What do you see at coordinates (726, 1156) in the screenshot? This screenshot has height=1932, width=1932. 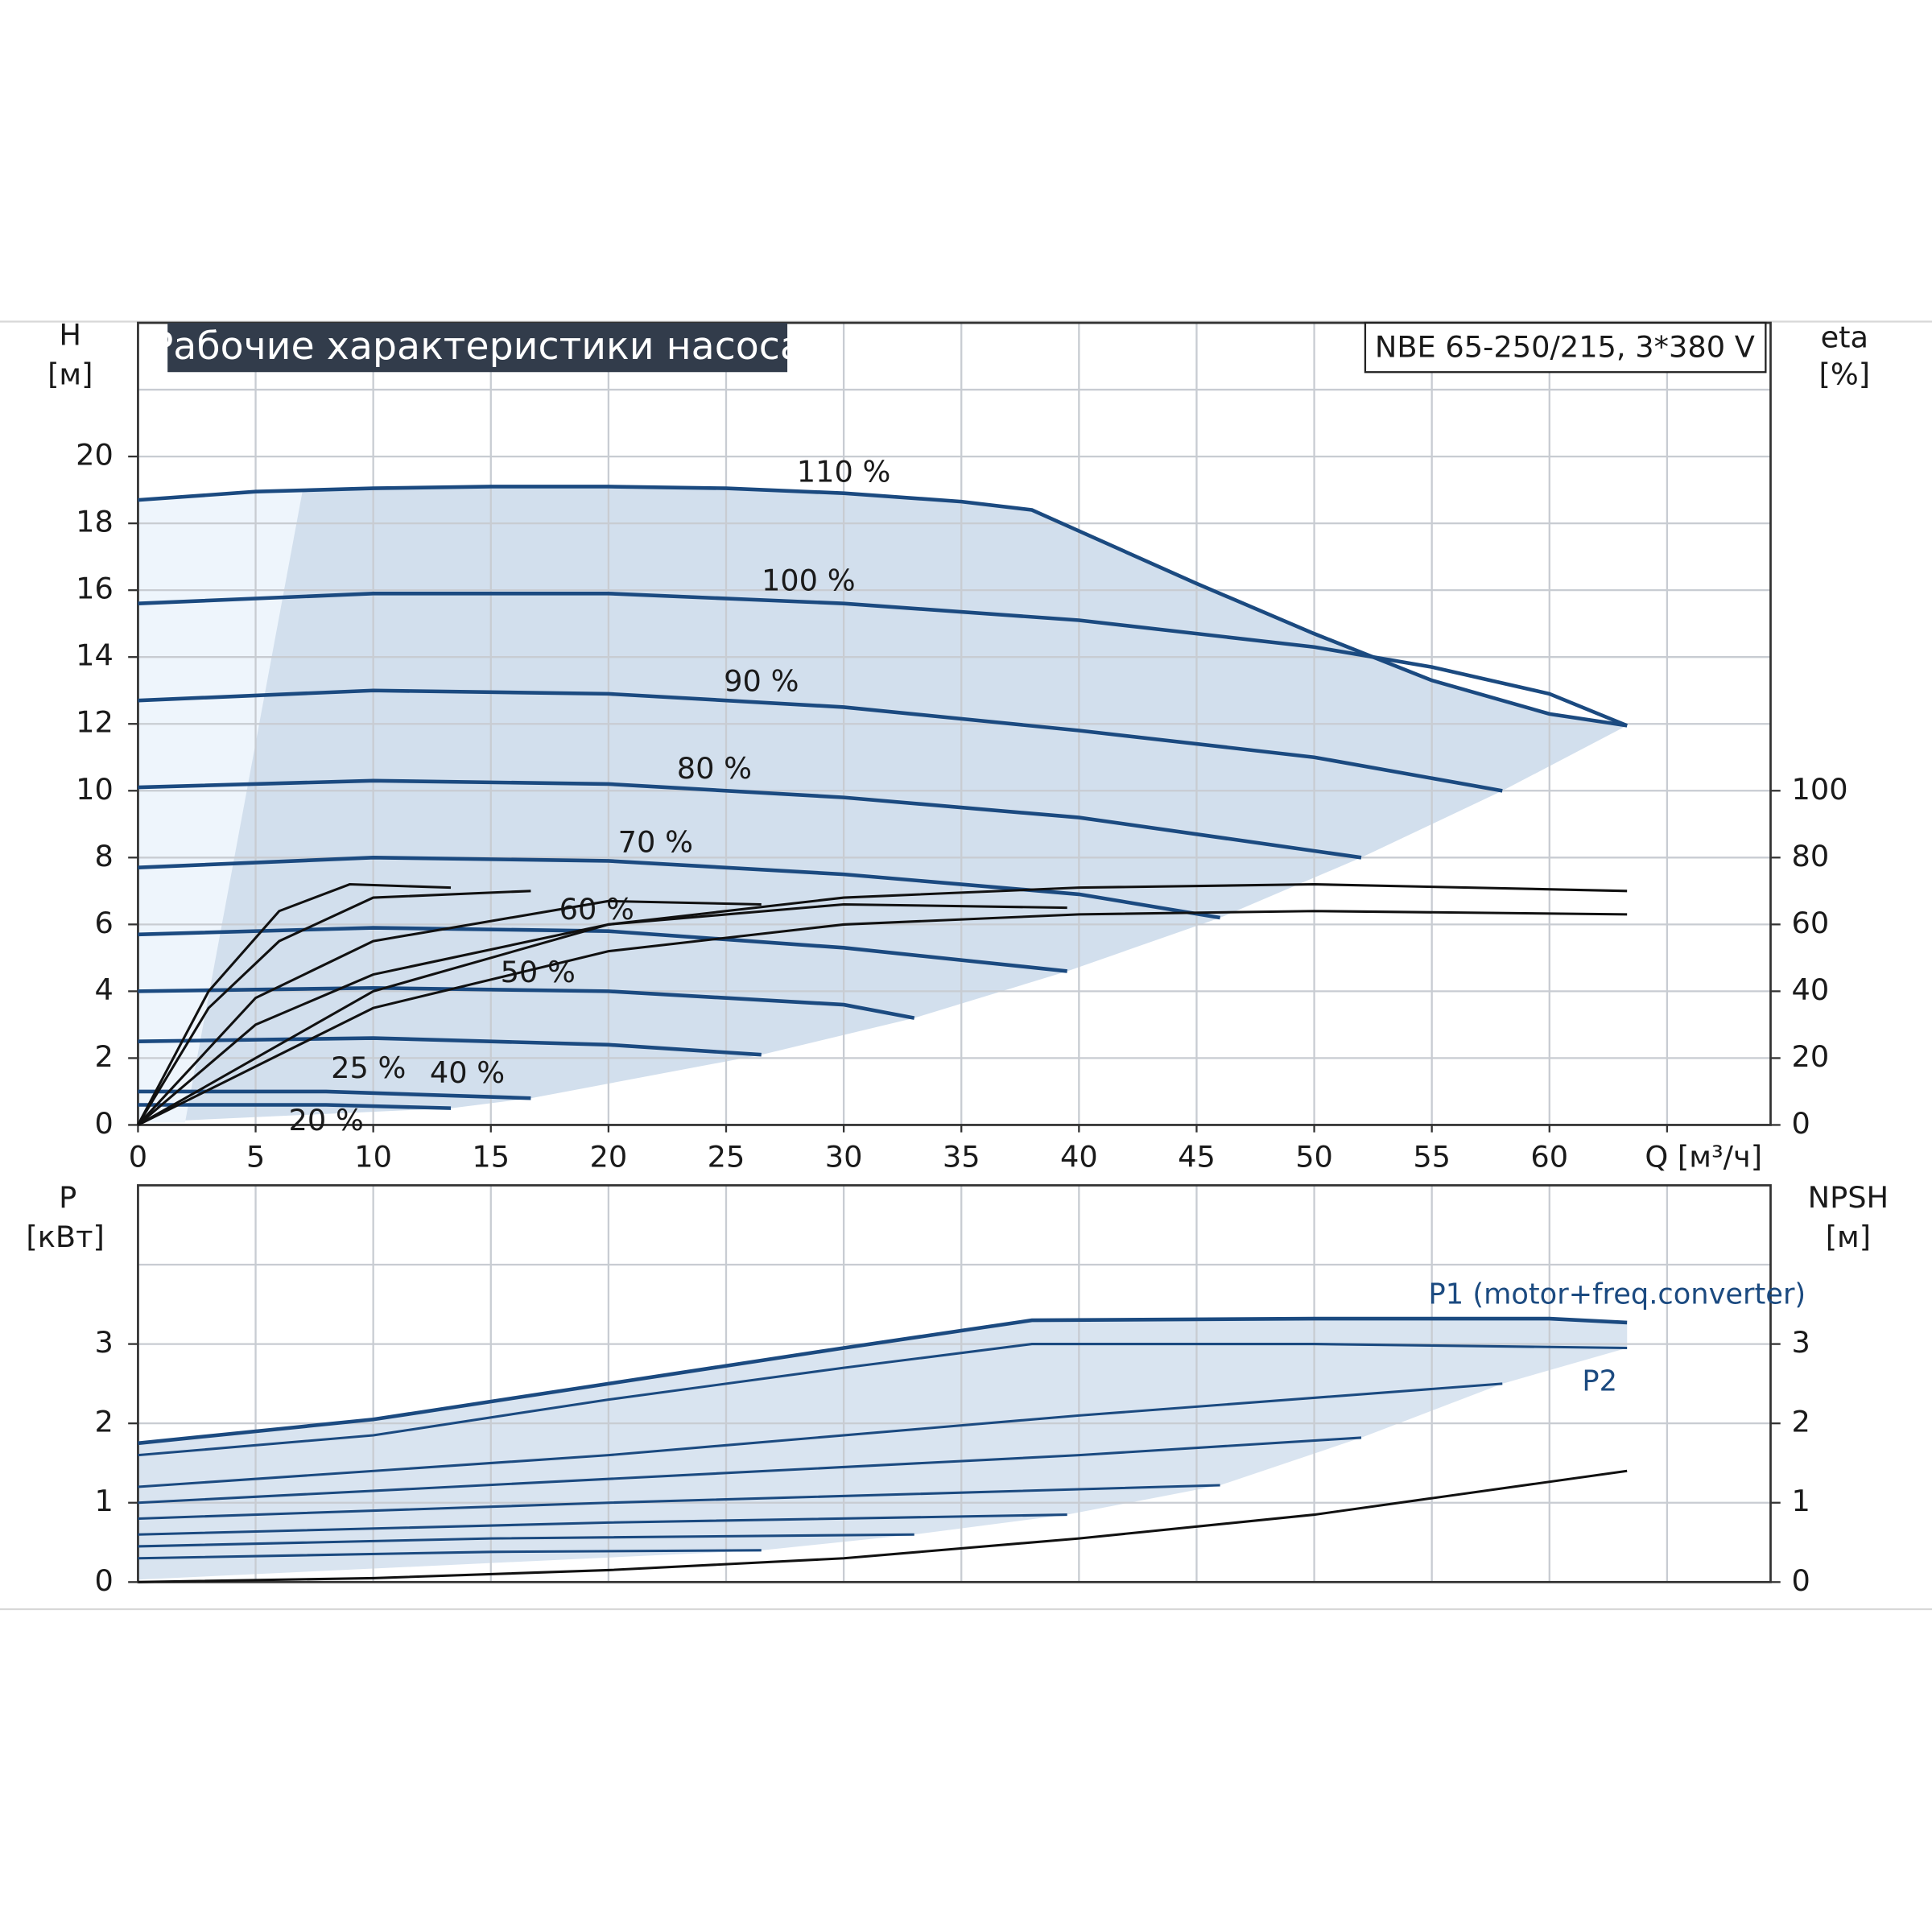 I see `x-tick-label: 25` at bounding box center [726, 1156].